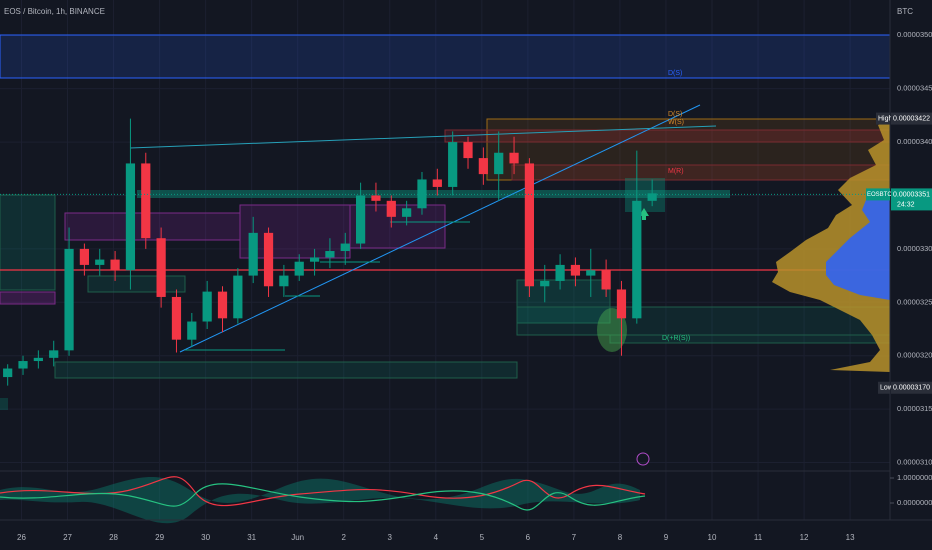 The image size is (932, 550). Describe the element at coordinates (297, 537) in the screenshot. I see `x-tick-label: Jun` at that location.